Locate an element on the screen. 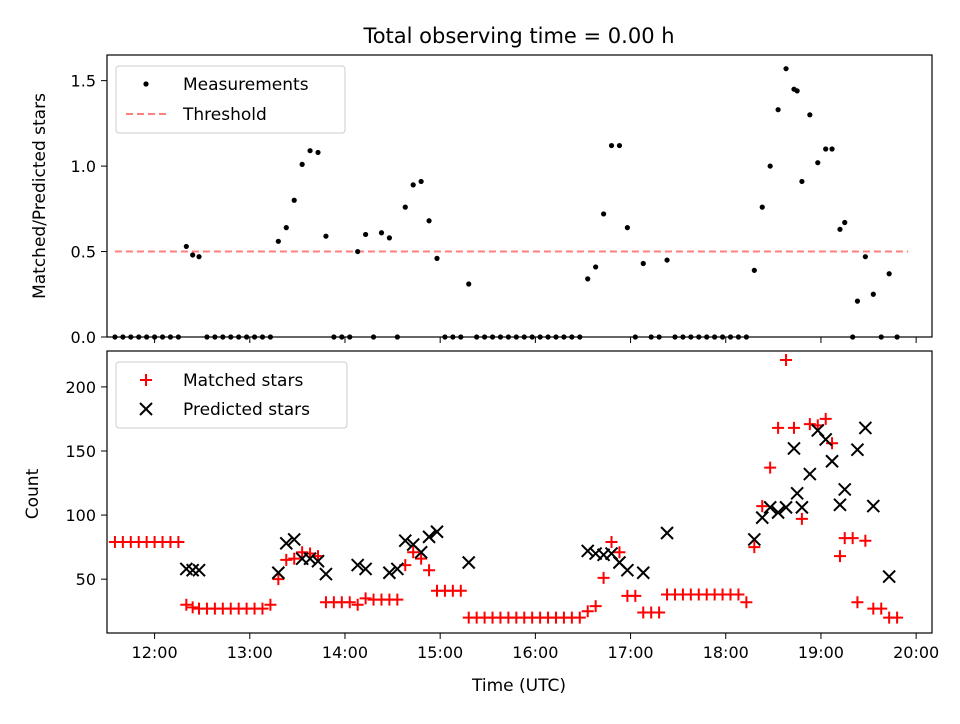  bottom-y-tick-label: 100 is located at coordinates (80, 515).